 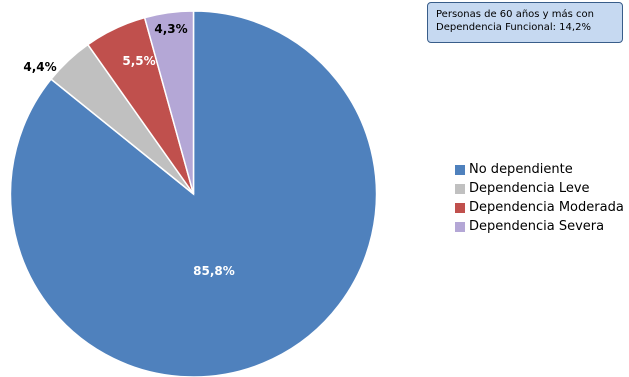 I want to click on legend-item-dependencia-moderada: Dependencia Moderada, so click(x=539, y=207).